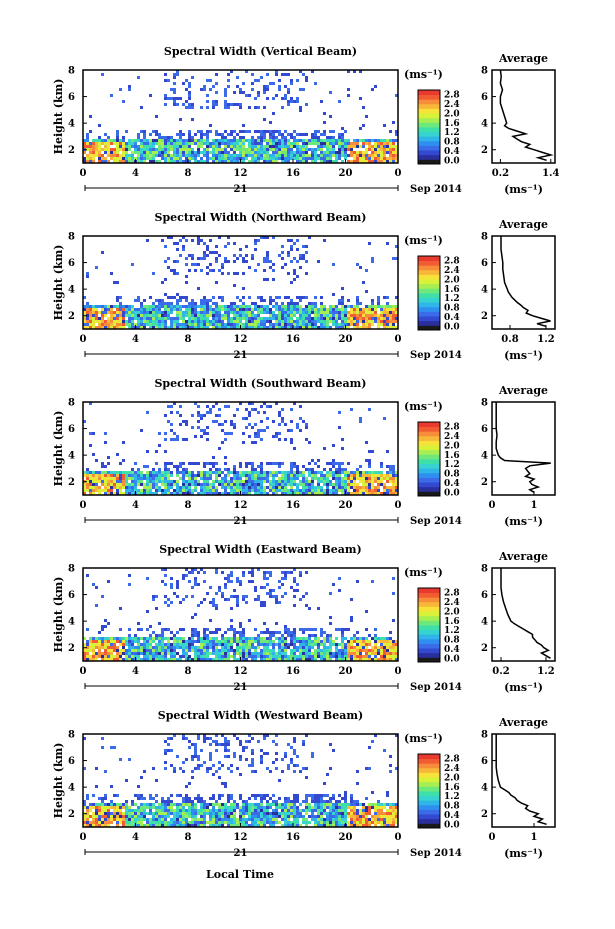 The width and height of the screenshot is (615, 929). What do you see at coordinates (550, 173) in the screenshot?
I see `profile-x-tick-label: 1.4` at bounding box center [550, 173].